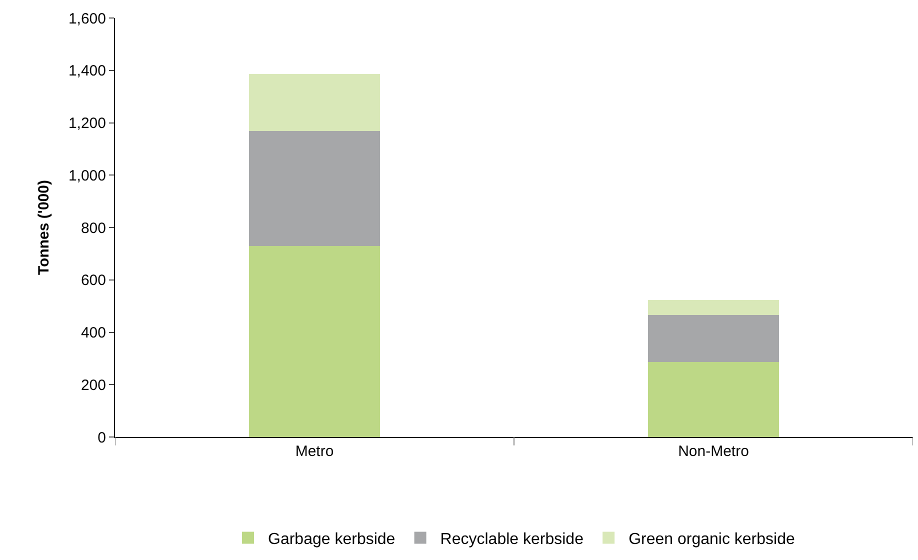 This screenshot has width=918, height=560. What do you see at coordinates (332, 539) in the screenshot?
I see `legend-label: Garbage kerbside` at bounding box center [332, 539].